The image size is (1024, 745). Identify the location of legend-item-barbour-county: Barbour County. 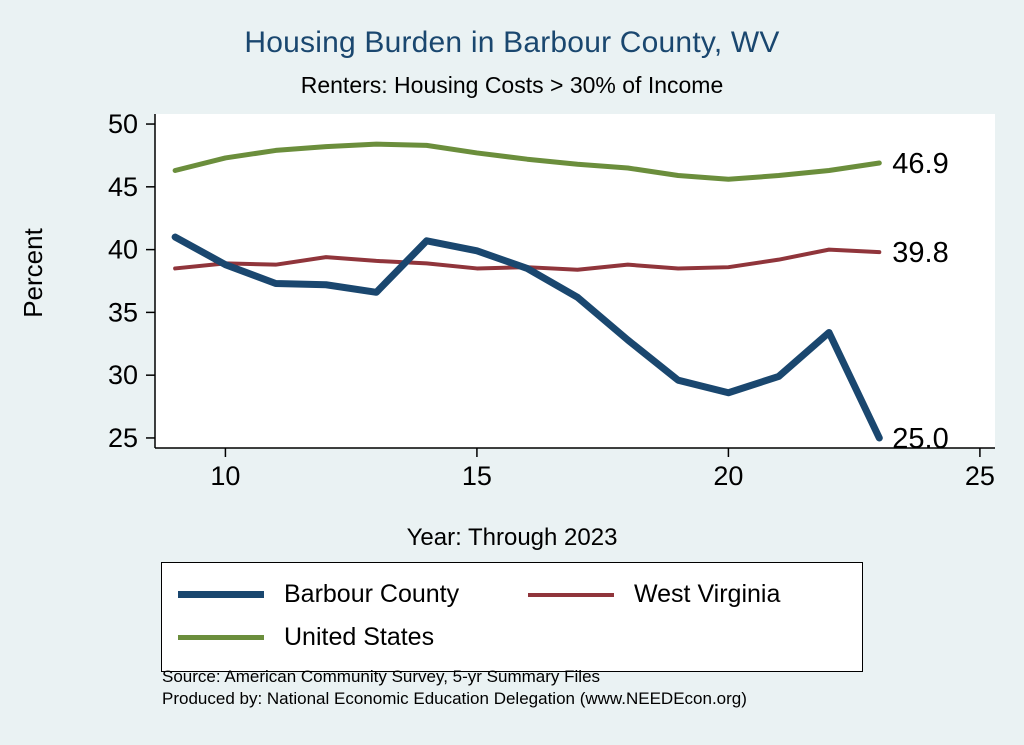
(337, 594).